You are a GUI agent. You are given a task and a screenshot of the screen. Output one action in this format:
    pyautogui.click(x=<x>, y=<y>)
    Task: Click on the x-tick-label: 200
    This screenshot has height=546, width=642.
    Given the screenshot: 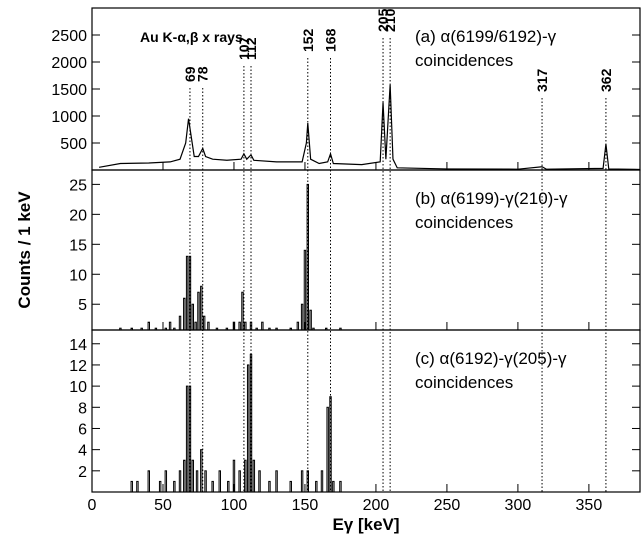 What is the action you would take?
    pyautogui.click(x=376, y=505)
    